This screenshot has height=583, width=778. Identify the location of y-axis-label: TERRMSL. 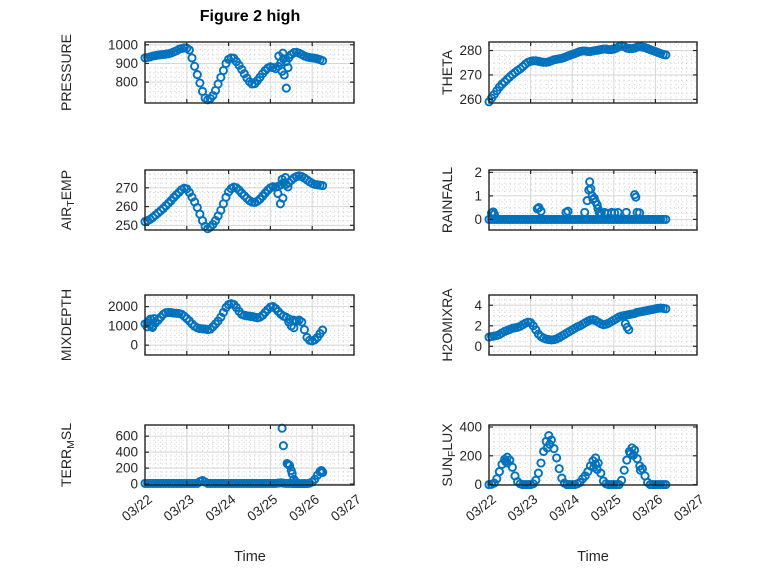
(67, 455).